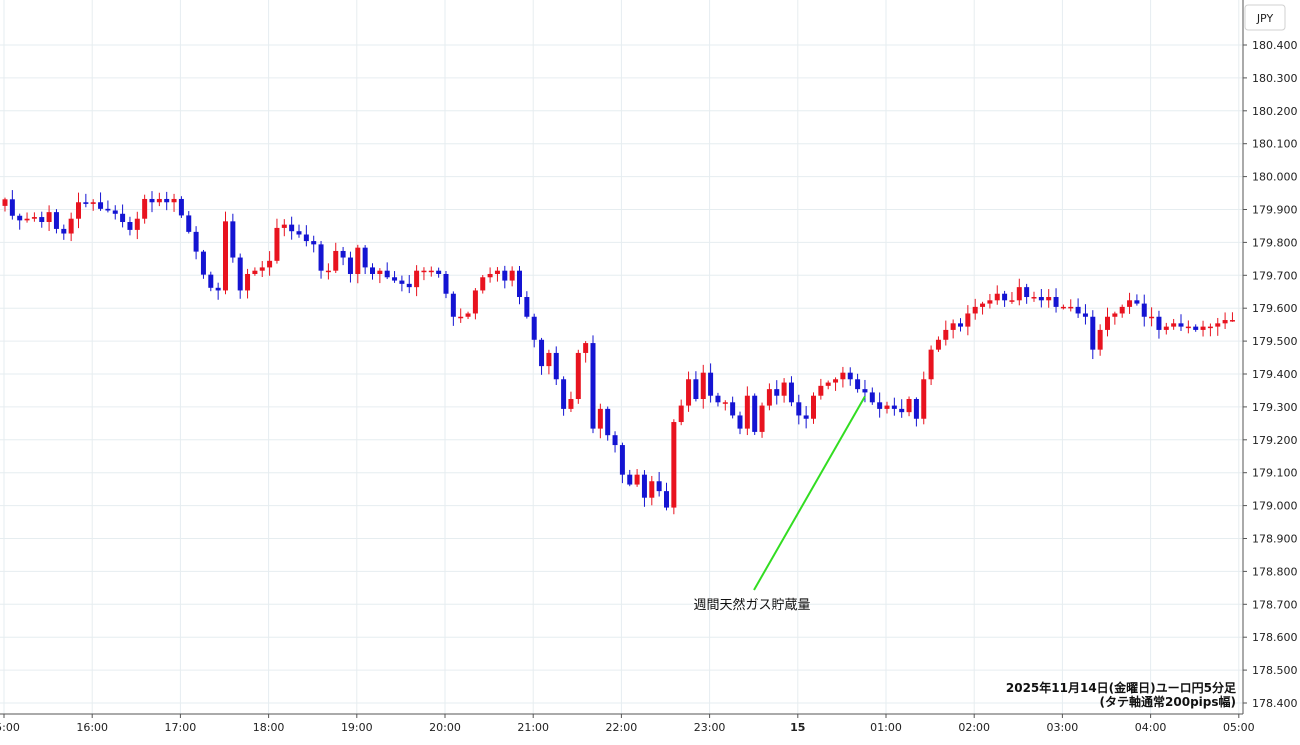  I want to click on price-tick-label: 179.100, so click(1275, 473).